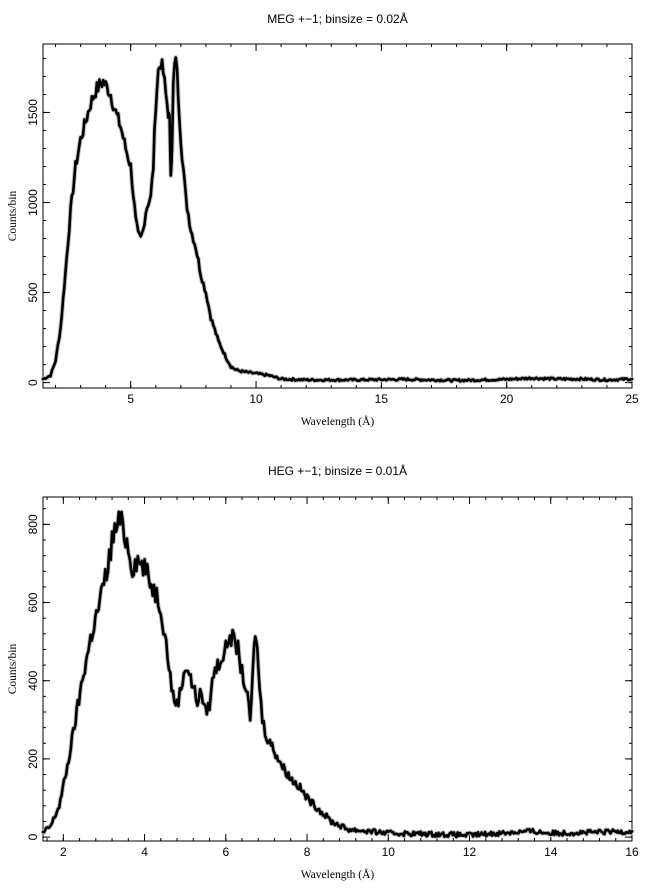 This screenshot has width=649, height=891. What do you see at coordinates (225, 852) in the screenshot?
I see `x-tick-label: 6` at bounding box center [225, 852].